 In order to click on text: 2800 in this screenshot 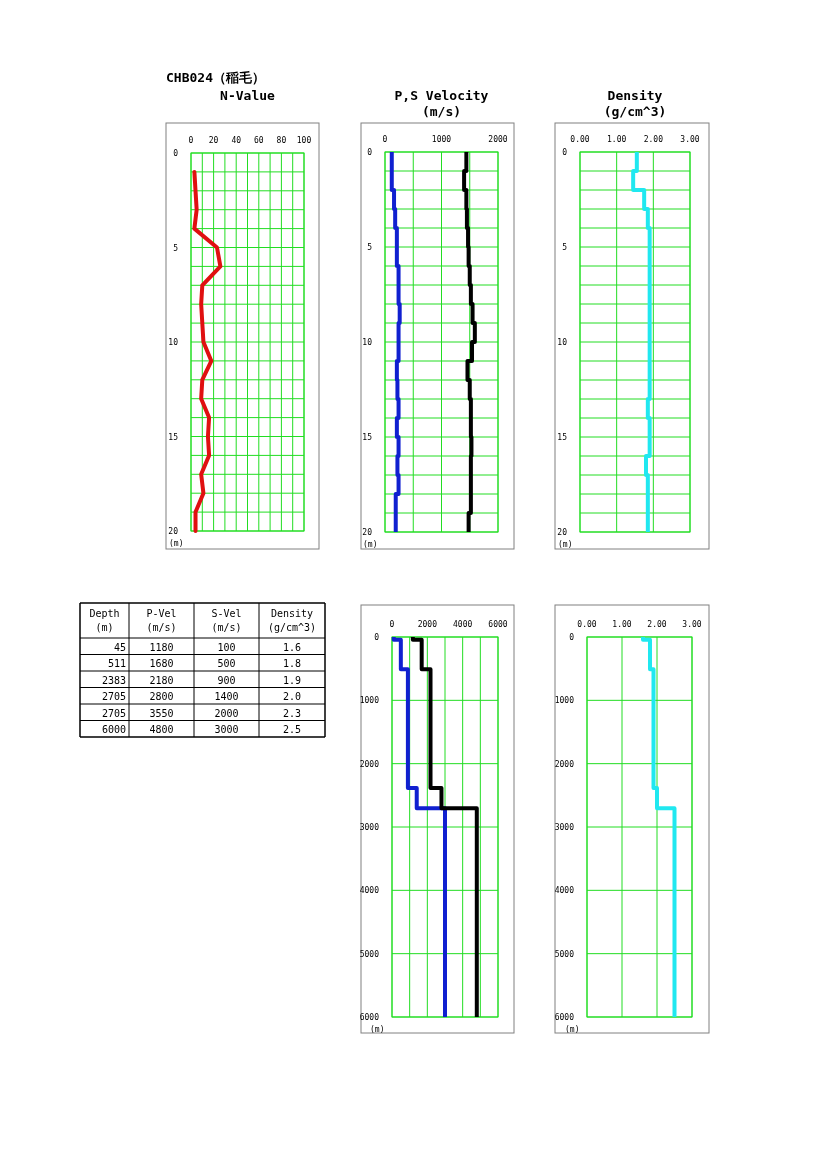, I will do `click(161, 696)`.